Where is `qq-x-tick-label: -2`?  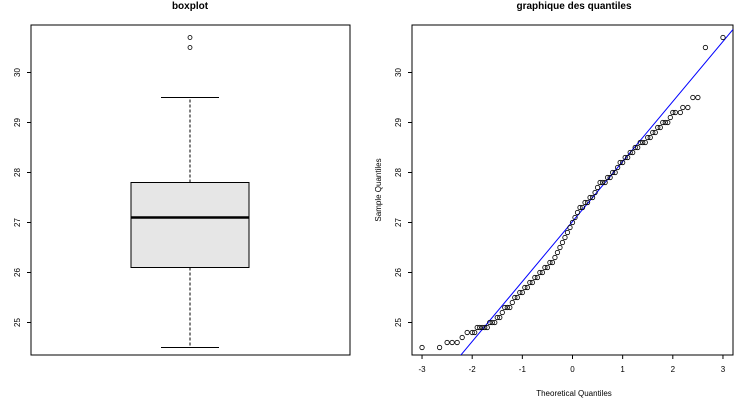
qq-x-tick-label: -2 is located at coordinates (473, 369).